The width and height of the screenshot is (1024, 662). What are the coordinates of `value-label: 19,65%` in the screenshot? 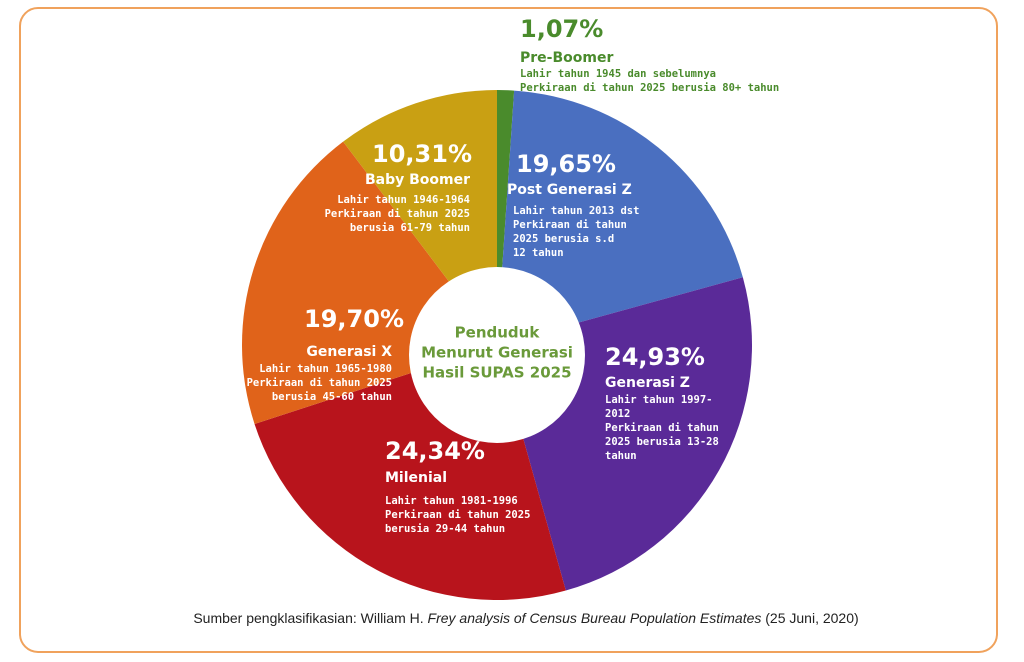 It's located at (566, 164).